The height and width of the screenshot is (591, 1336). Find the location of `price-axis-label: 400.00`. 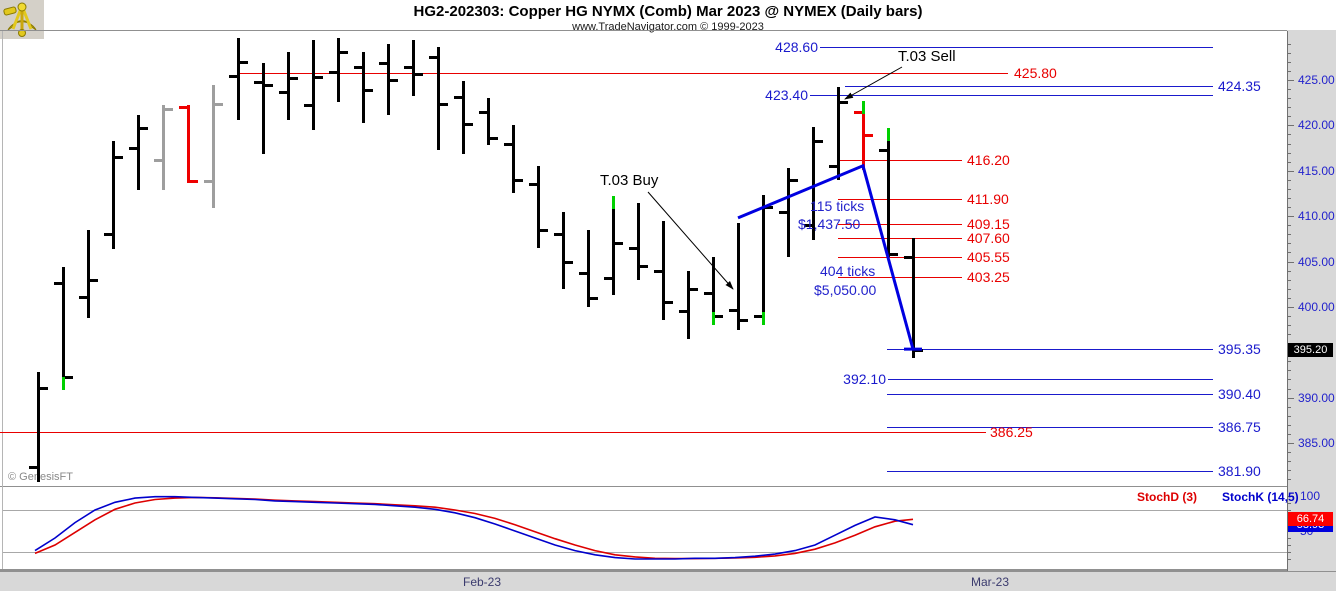

price-axis-label: 400.00 is located at coordinates (1316, 307).